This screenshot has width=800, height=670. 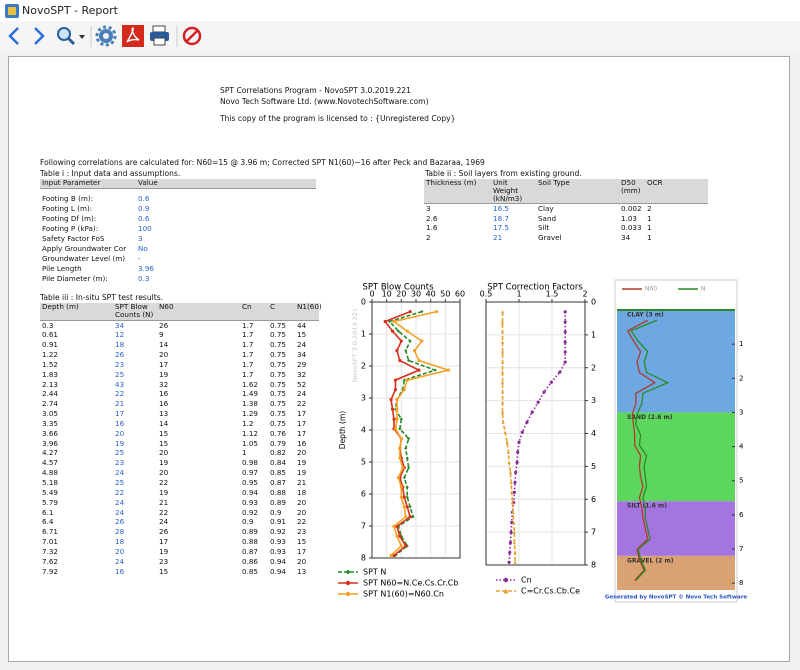 What do you see at coordinates (250, 492) in the screenshot?
I see `cell: 0.94` at bounding box center [250, 492].